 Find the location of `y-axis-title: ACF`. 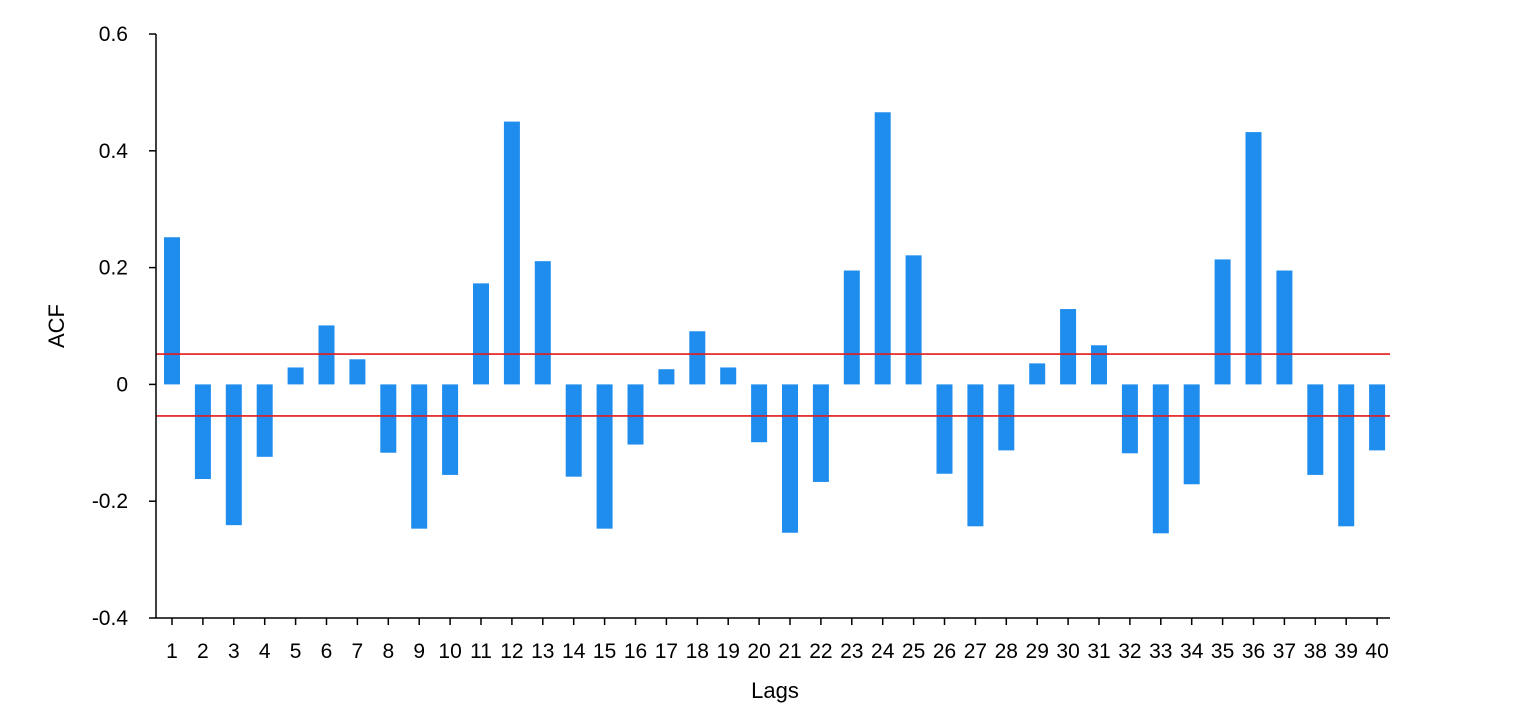

y-axis-title: ACF is located at coordinates (56, 326).